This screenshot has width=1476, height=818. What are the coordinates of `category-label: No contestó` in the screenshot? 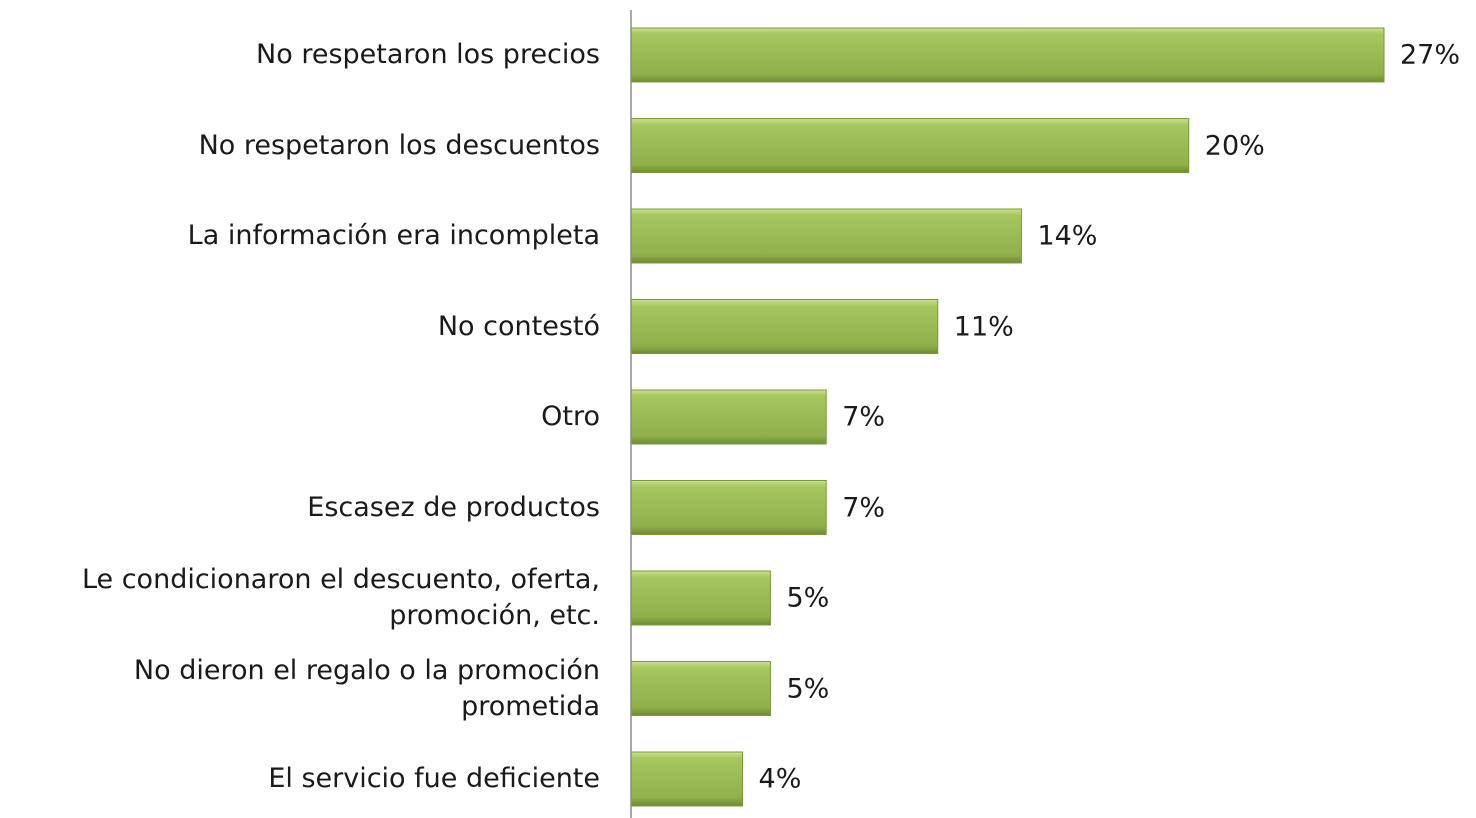 It's located at (518, 326).